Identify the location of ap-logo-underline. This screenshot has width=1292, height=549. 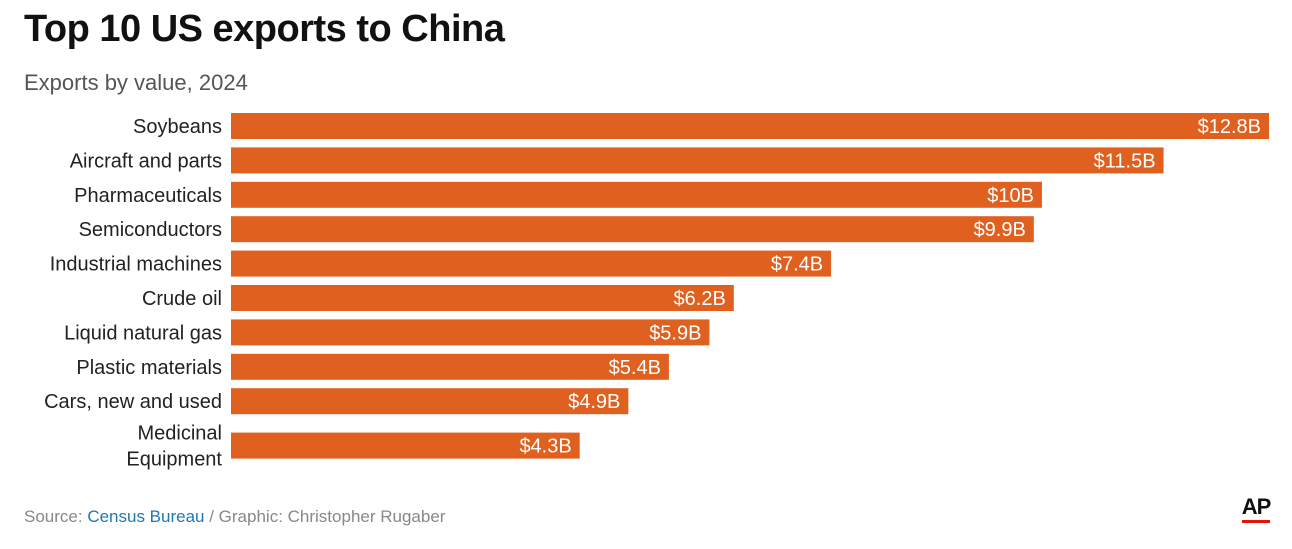
(1256, 521).